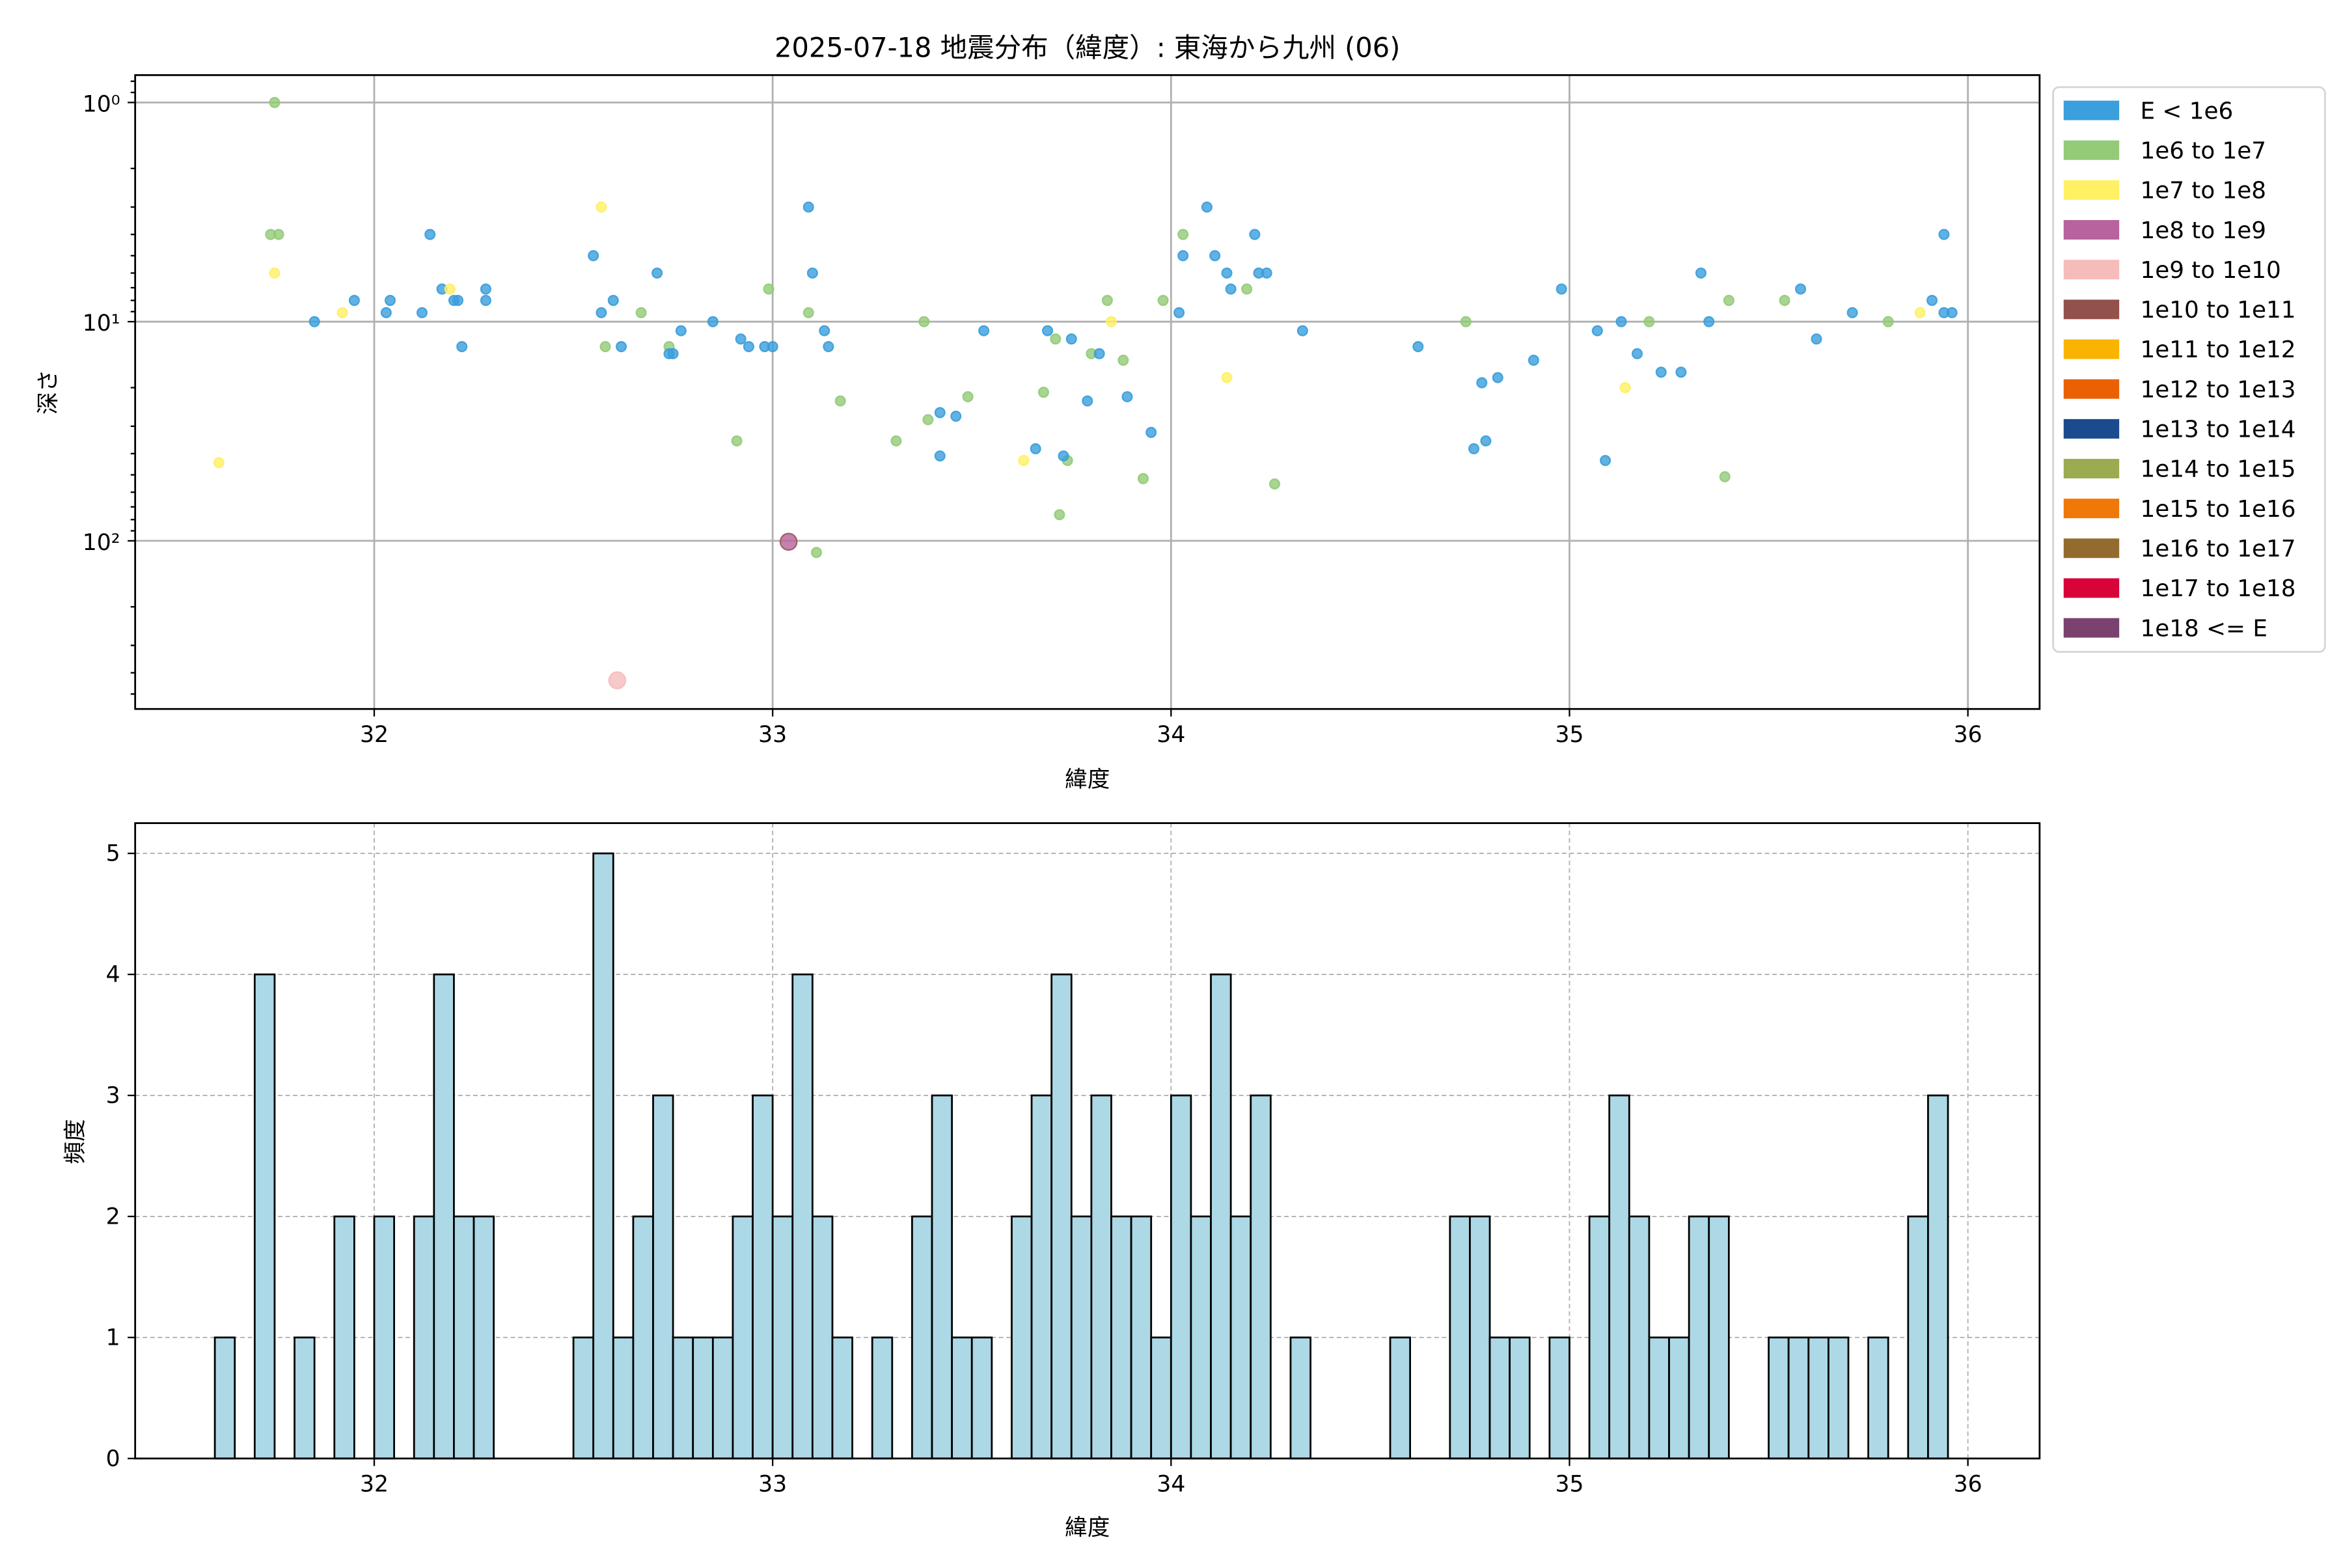  What do you see at coordinates (2189, 369) in the screenshot?
I see `legend-box` at bounding box center [2189, 369].